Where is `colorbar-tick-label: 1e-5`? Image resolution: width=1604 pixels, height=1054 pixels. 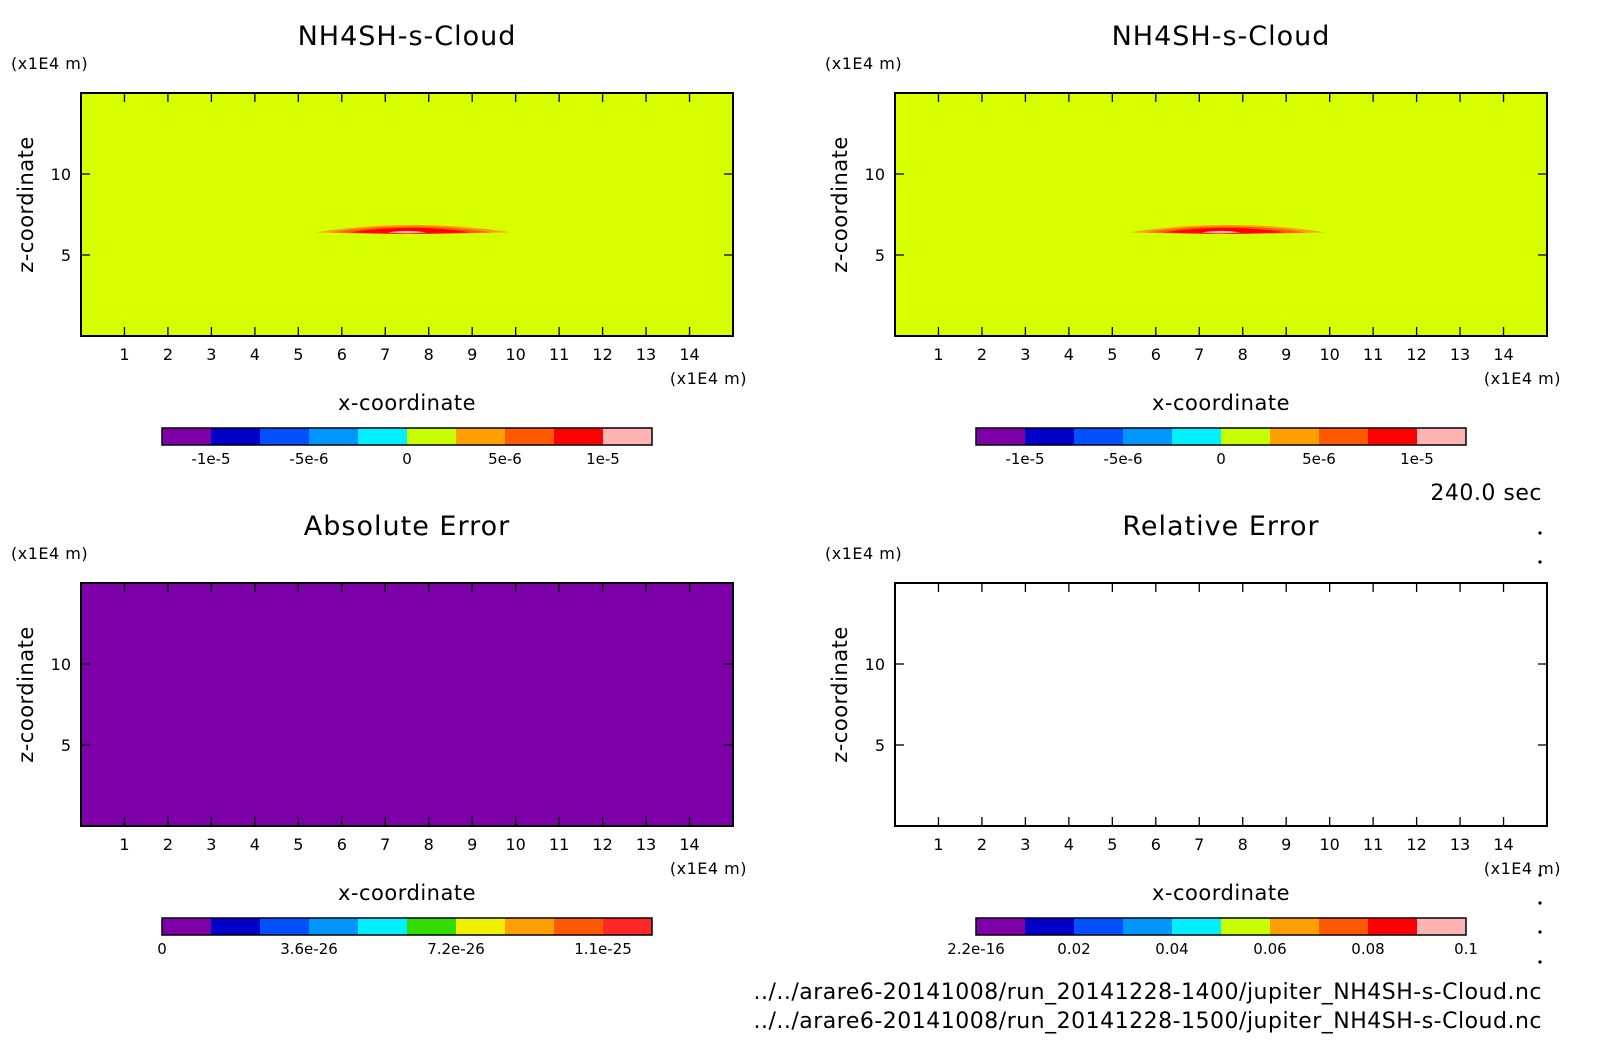 colorbar-tick-label: 1e-5 is located at coordinates (1417, 459).